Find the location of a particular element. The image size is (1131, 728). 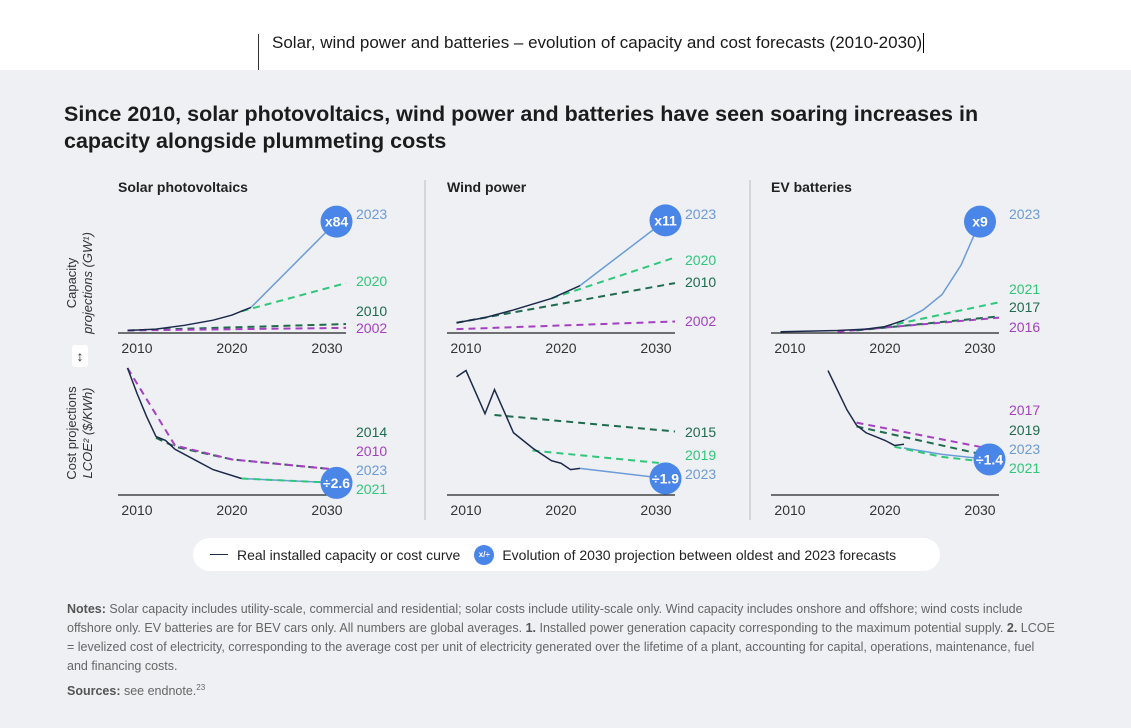

series-line-2010 is located at coordinates (231, 419).